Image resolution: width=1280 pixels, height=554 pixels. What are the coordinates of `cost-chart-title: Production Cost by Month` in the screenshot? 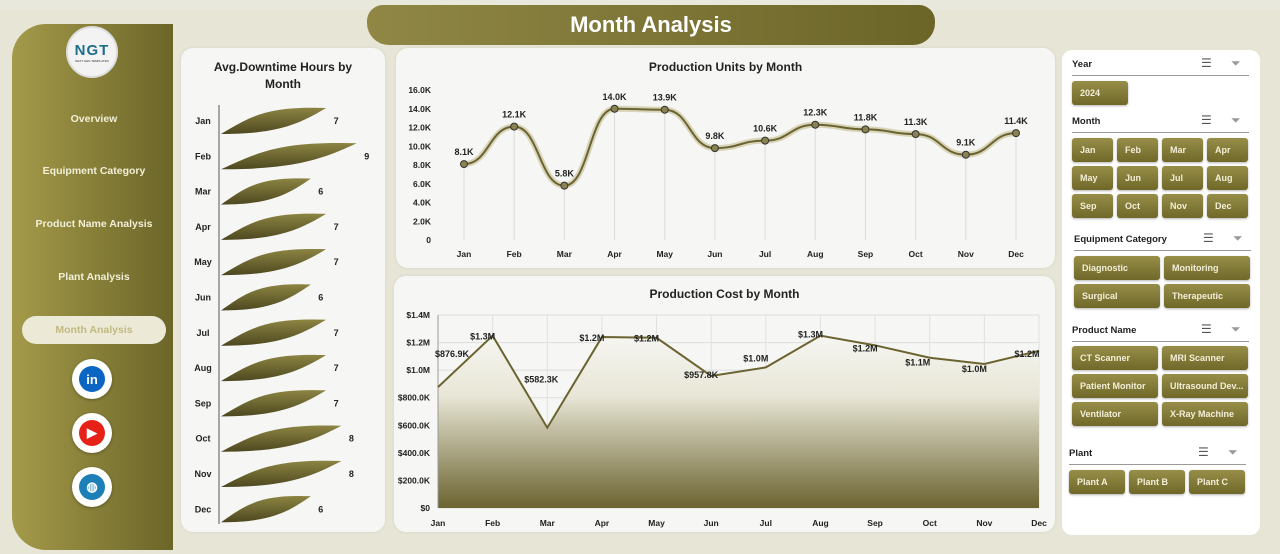 It's located at (724, 294).